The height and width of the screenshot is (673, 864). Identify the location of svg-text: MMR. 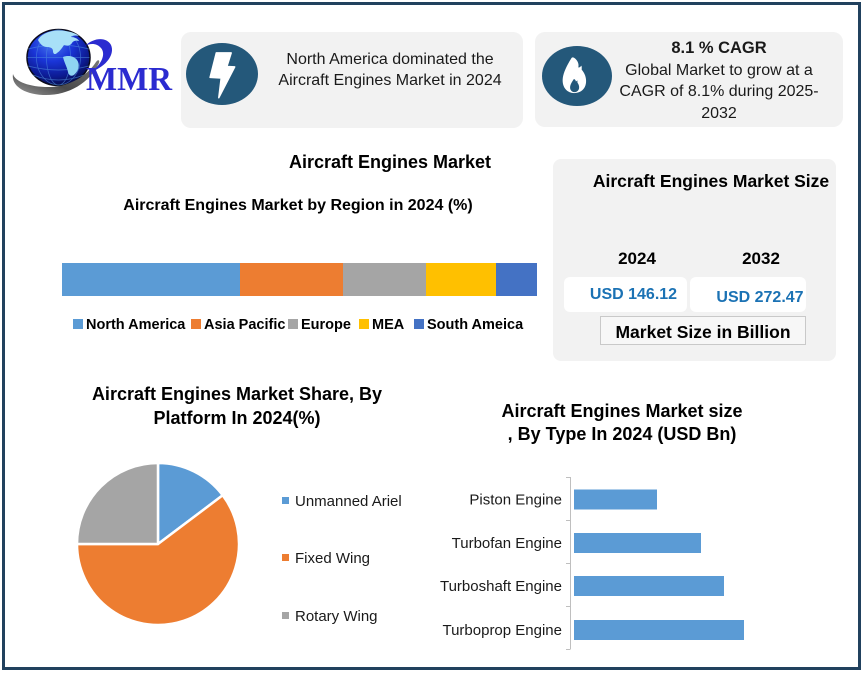
(129, 79).